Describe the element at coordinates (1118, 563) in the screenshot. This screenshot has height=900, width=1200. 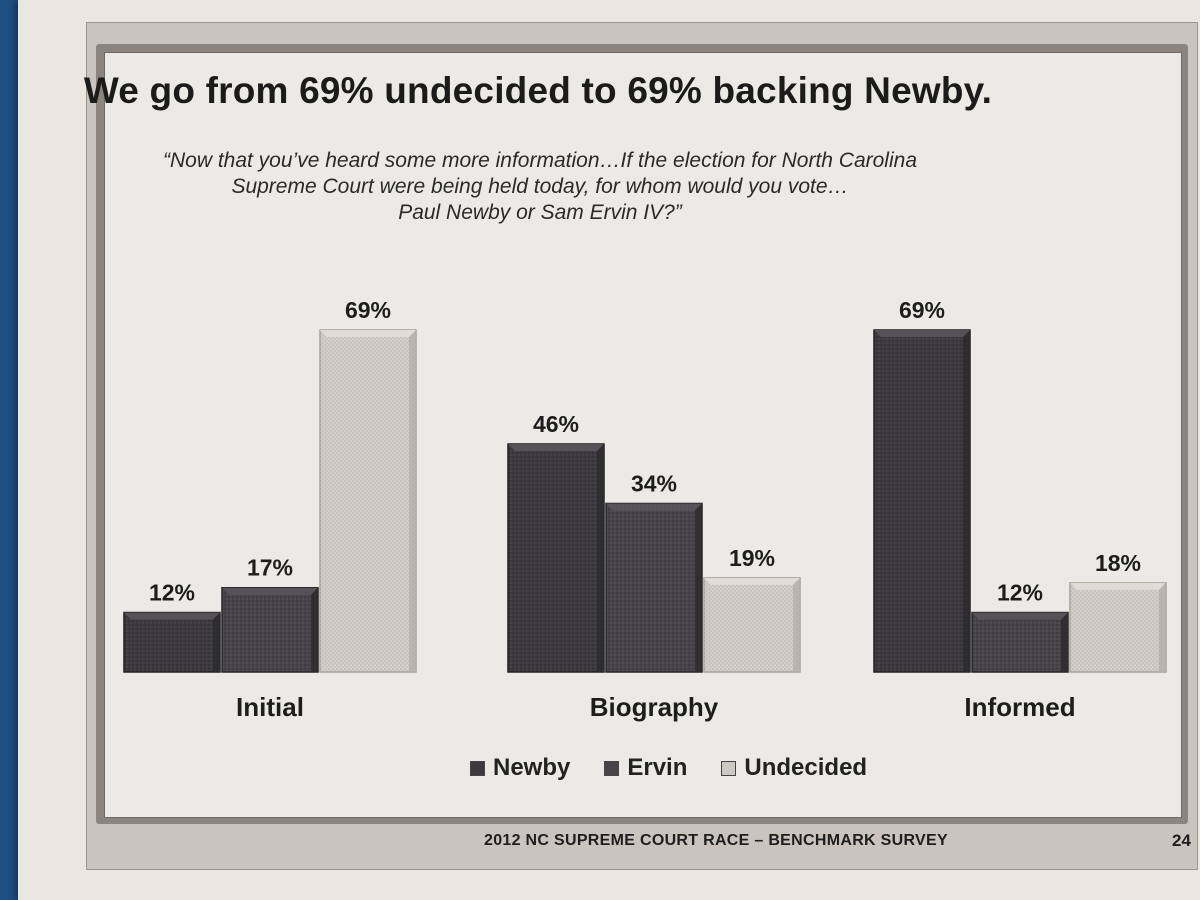
I see `data-label: 18%` at that location.